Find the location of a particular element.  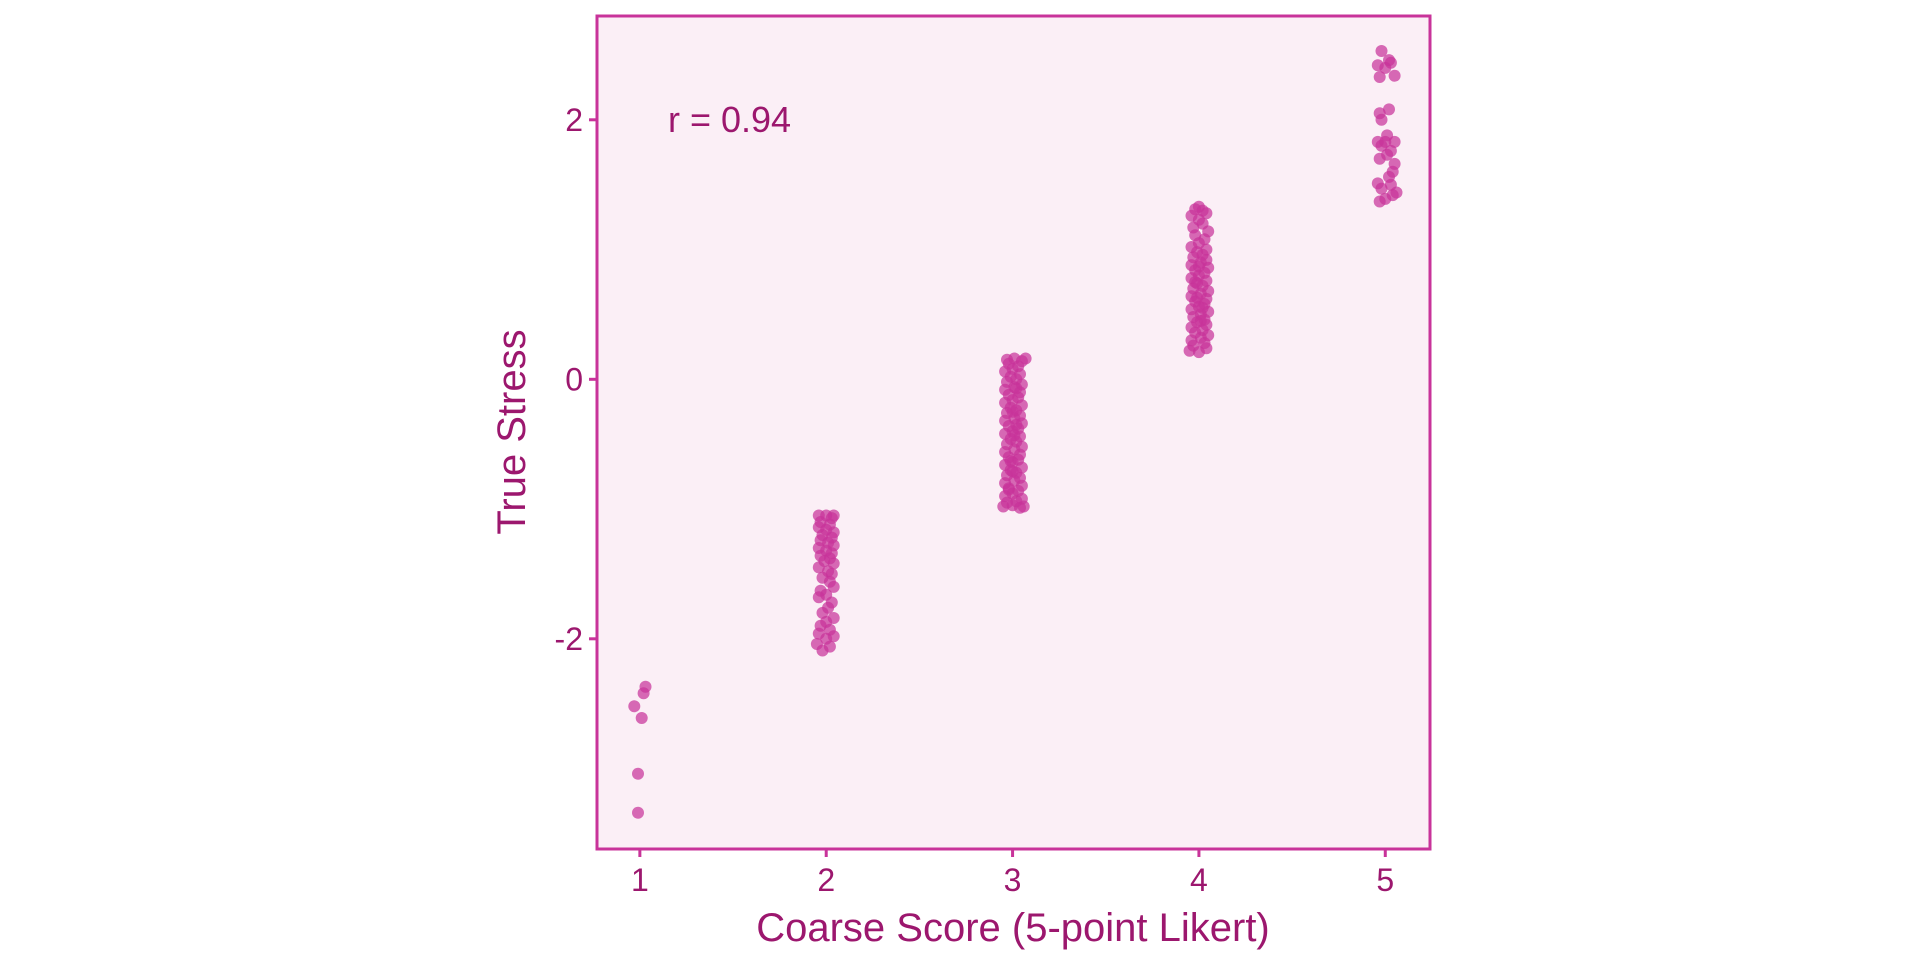

x-tick-label: 1 is located at coordinates (640, 880).